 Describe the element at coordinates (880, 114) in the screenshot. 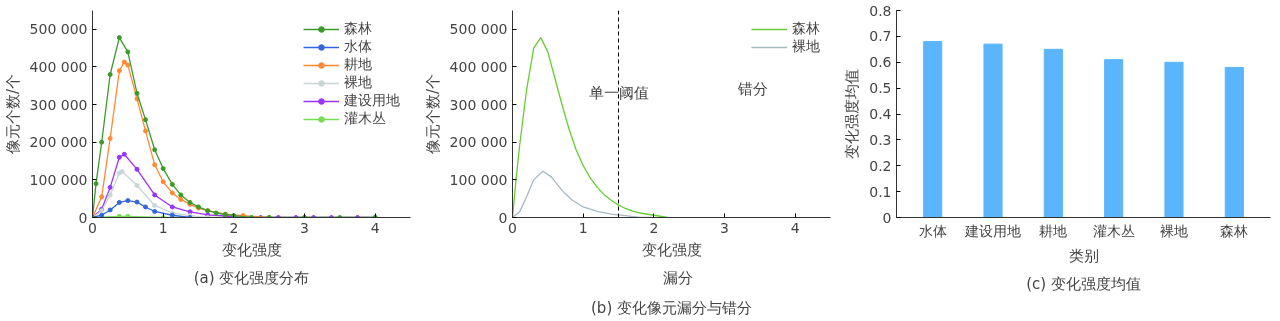

I see `y-tick-label: 0.4` at that location.